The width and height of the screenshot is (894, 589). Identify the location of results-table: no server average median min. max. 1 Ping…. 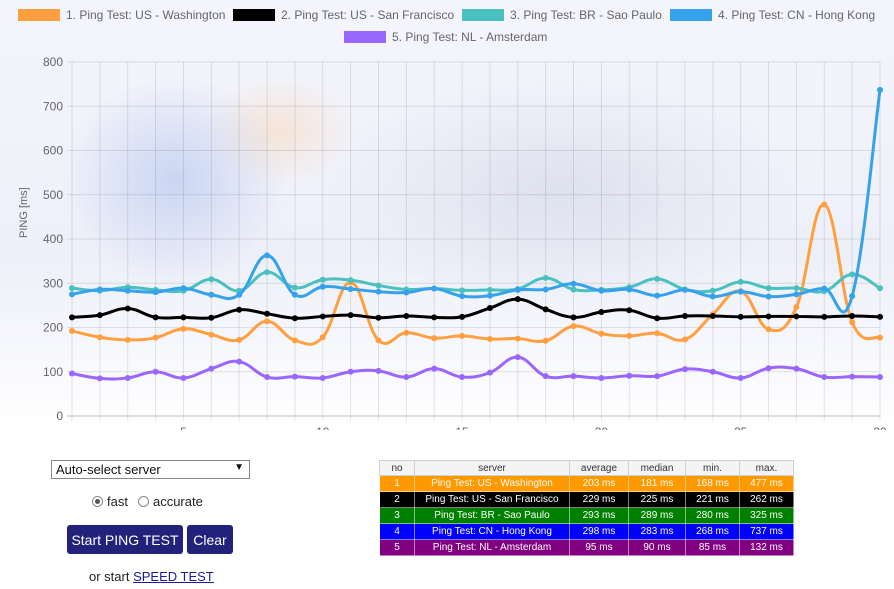
(586, 508).